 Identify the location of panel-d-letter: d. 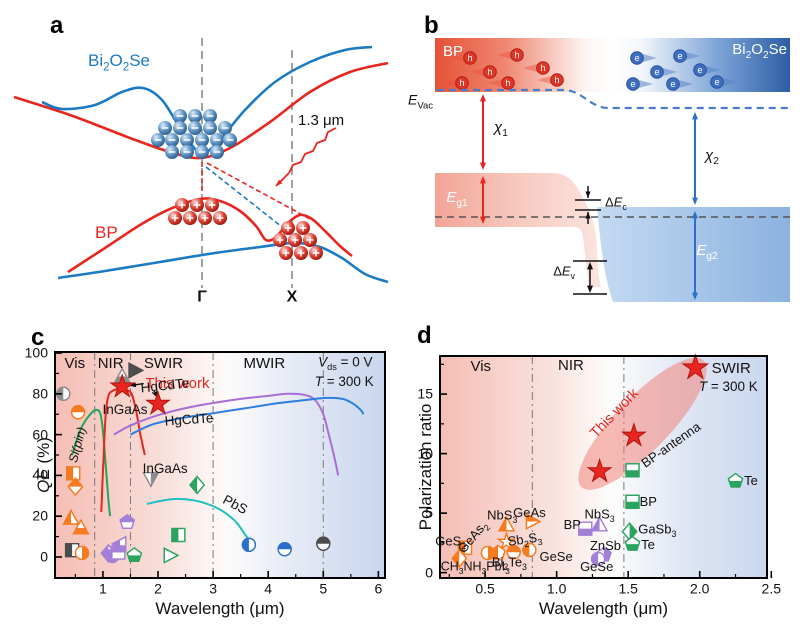
(424, 335).